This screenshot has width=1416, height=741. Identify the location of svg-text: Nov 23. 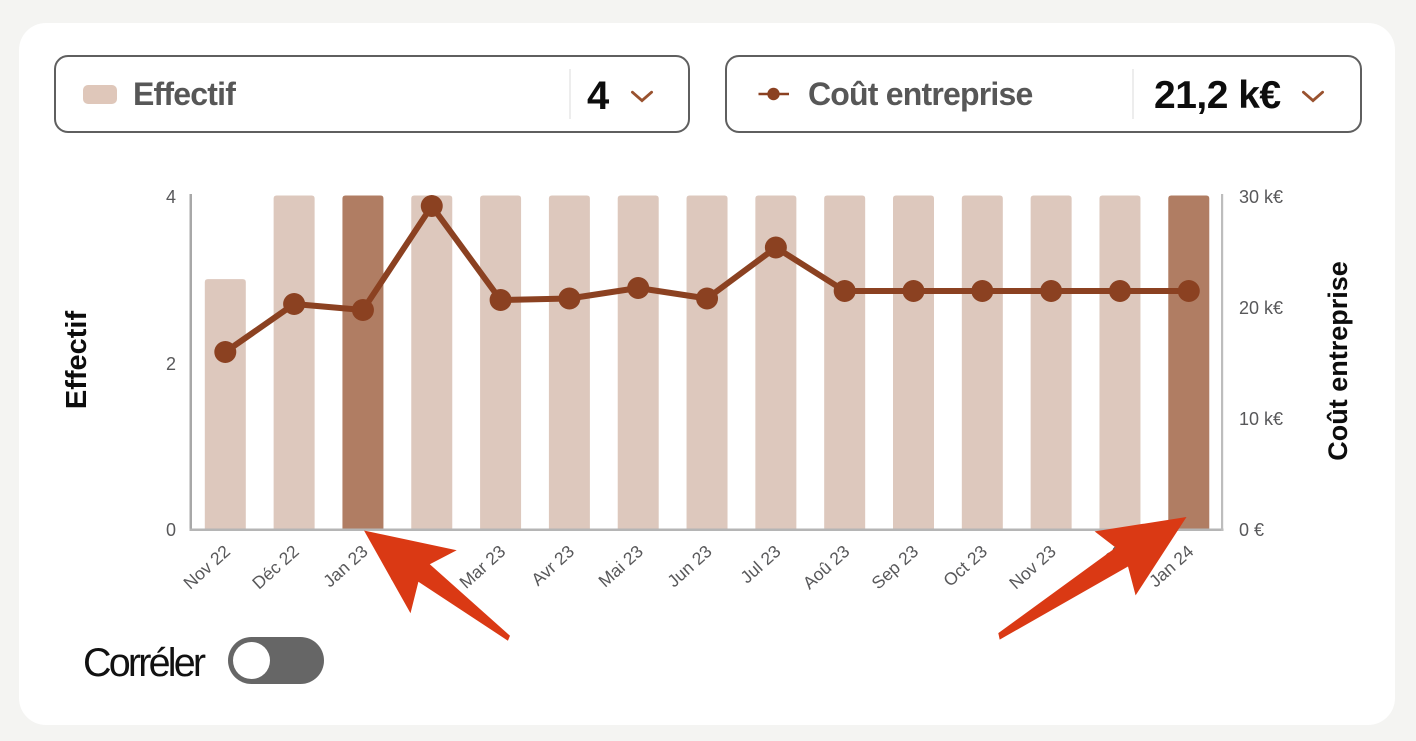
(1032, 567).